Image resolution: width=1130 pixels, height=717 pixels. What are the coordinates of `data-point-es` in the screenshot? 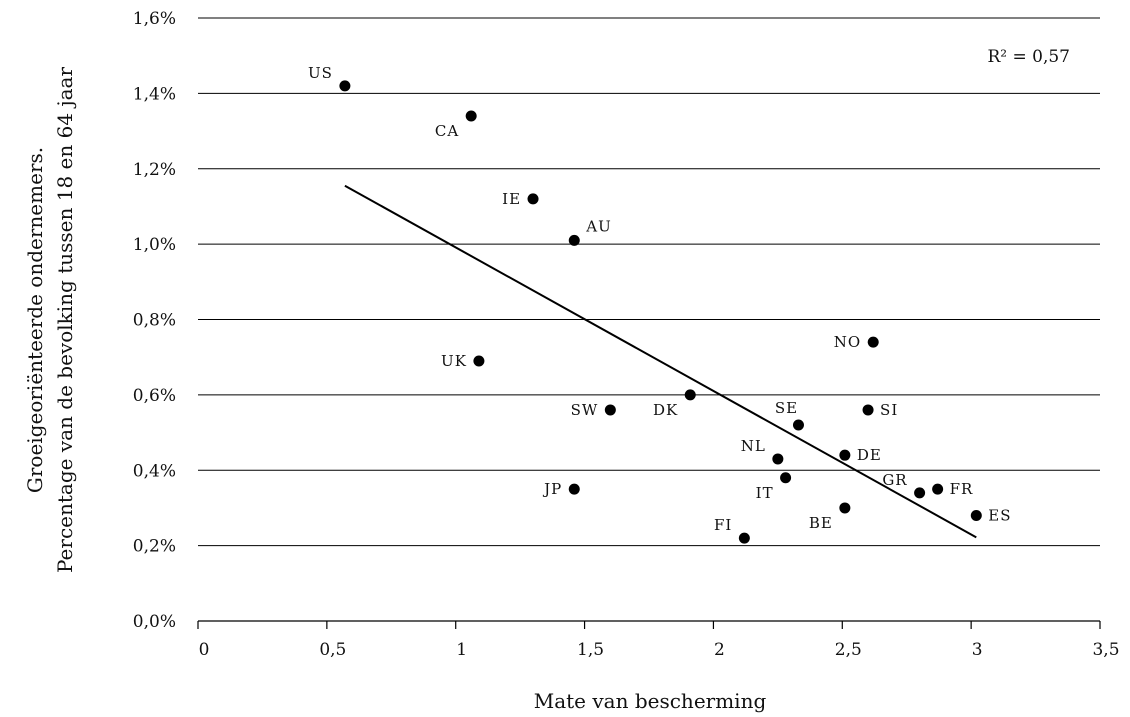 It's located at (976, 515).